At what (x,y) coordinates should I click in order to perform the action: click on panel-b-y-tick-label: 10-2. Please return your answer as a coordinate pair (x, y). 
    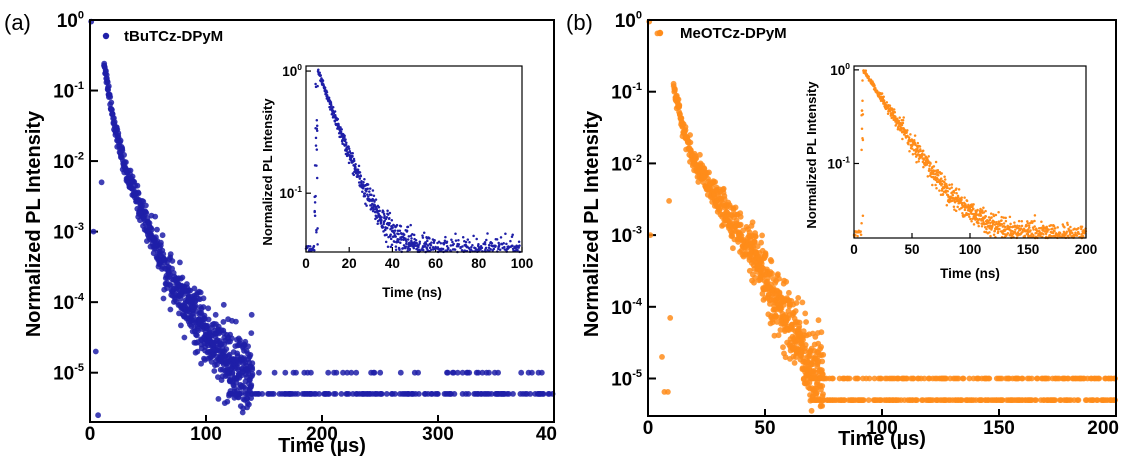
    Looking at the image, I should click on (626, 164).